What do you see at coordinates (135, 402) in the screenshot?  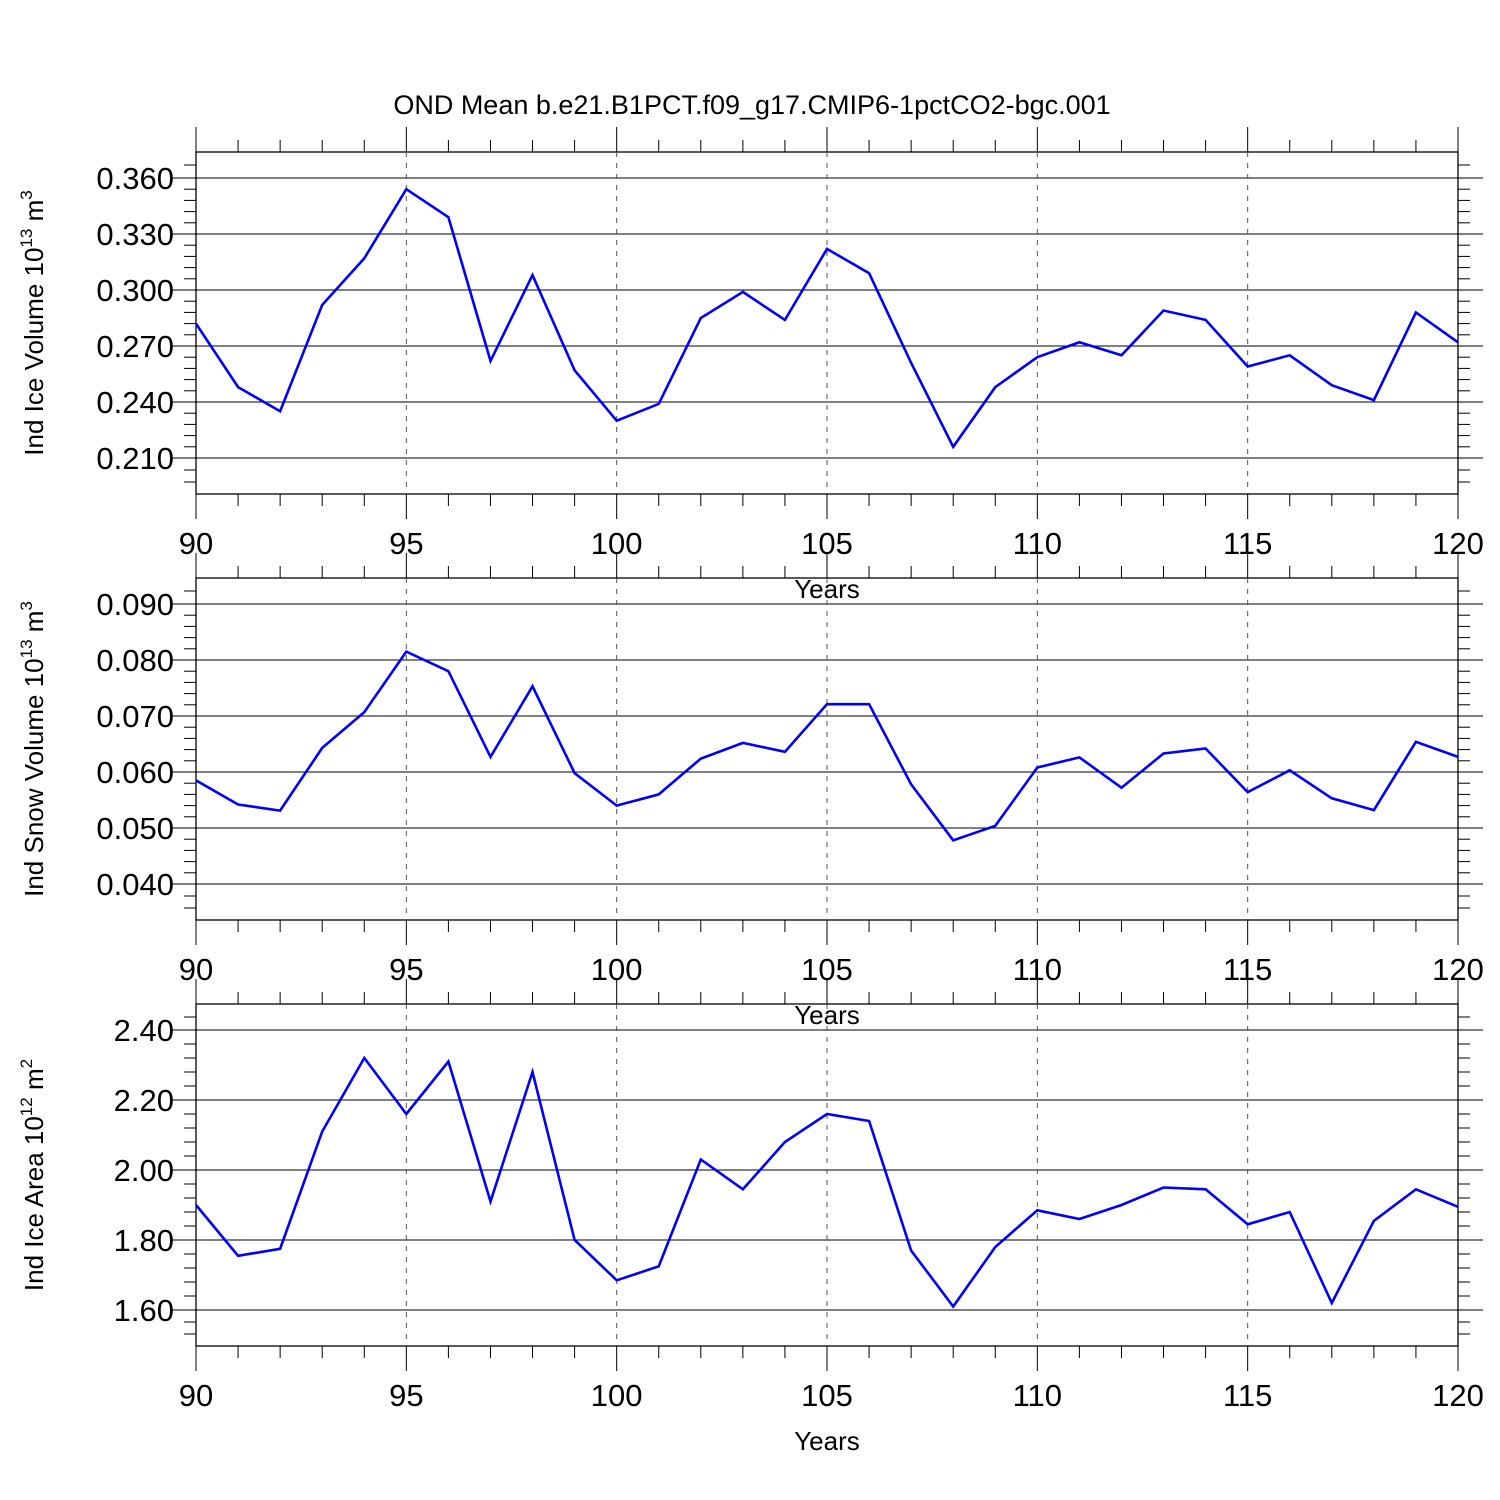 I see `y-tick-label: 0.240` at bounding box center [135, 402].